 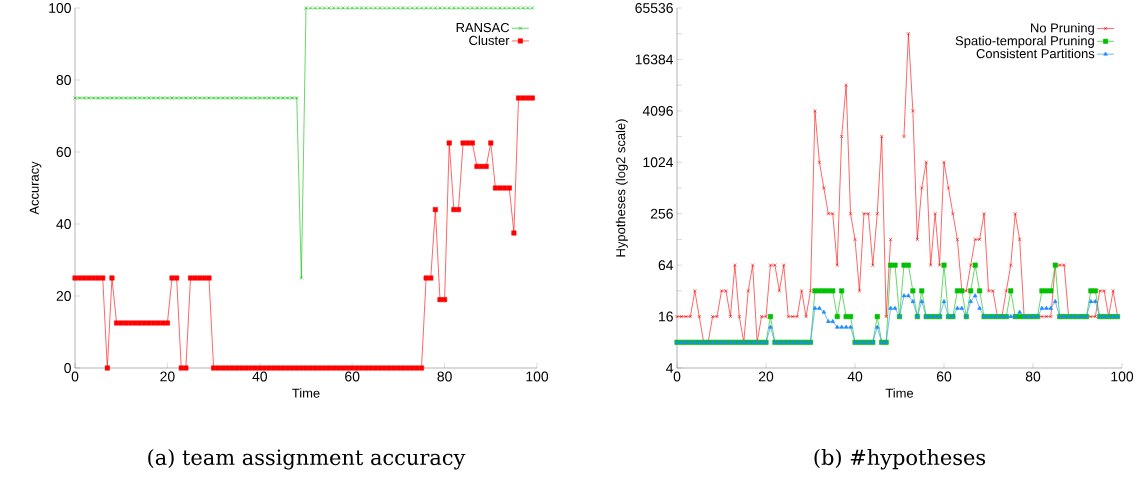 I want to click on y-tick-label: 1024, so click(x=658, y=162).